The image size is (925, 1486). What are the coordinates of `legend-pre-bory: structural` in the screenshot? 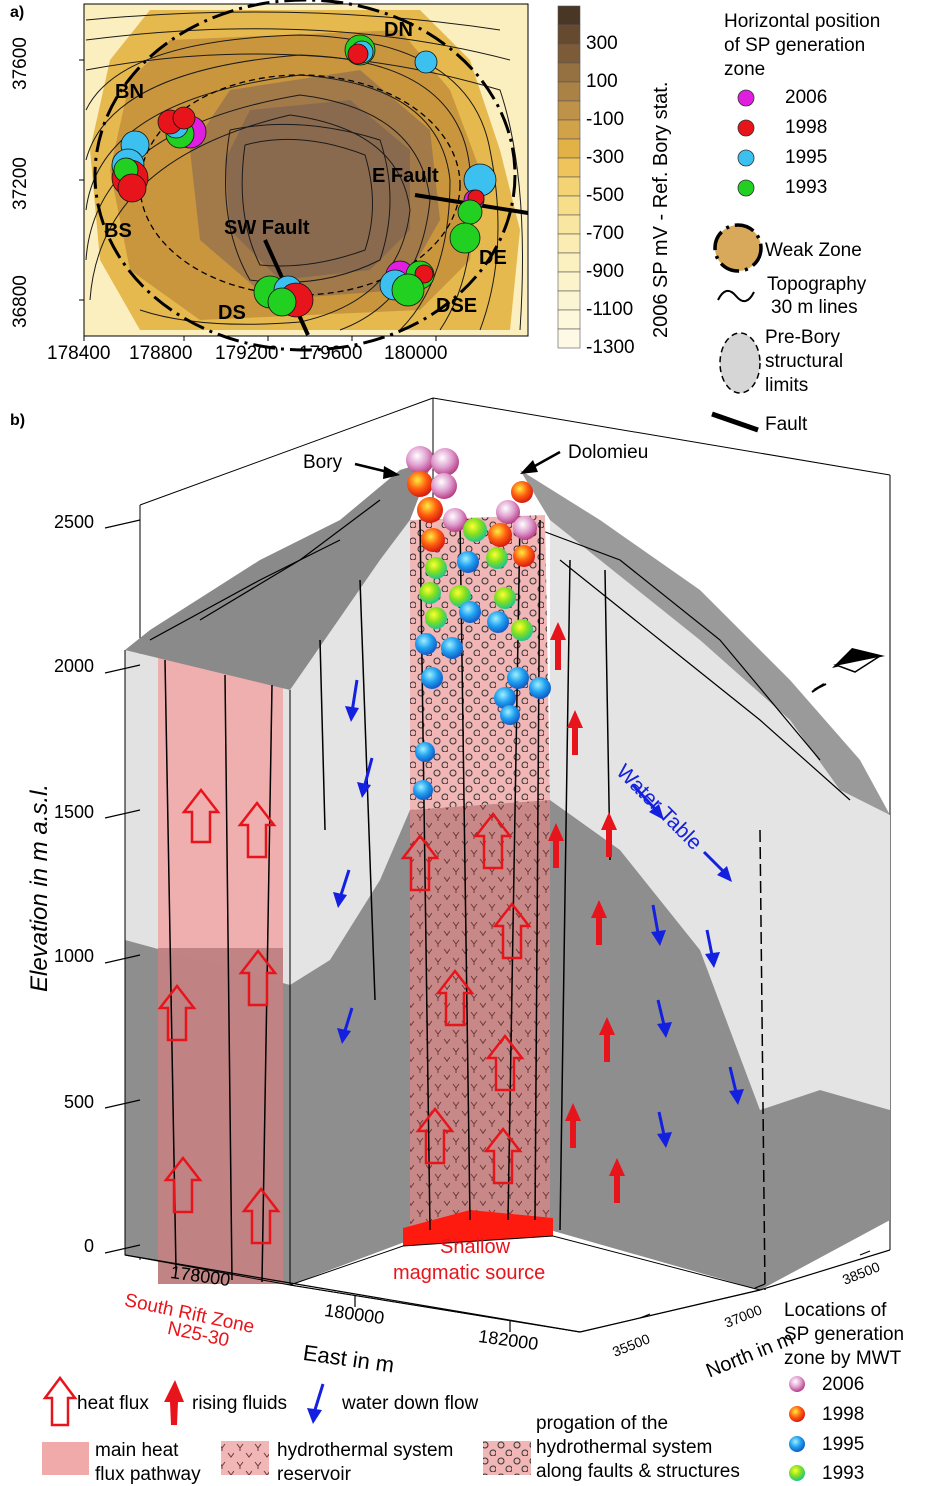 It's located at (804, 361).